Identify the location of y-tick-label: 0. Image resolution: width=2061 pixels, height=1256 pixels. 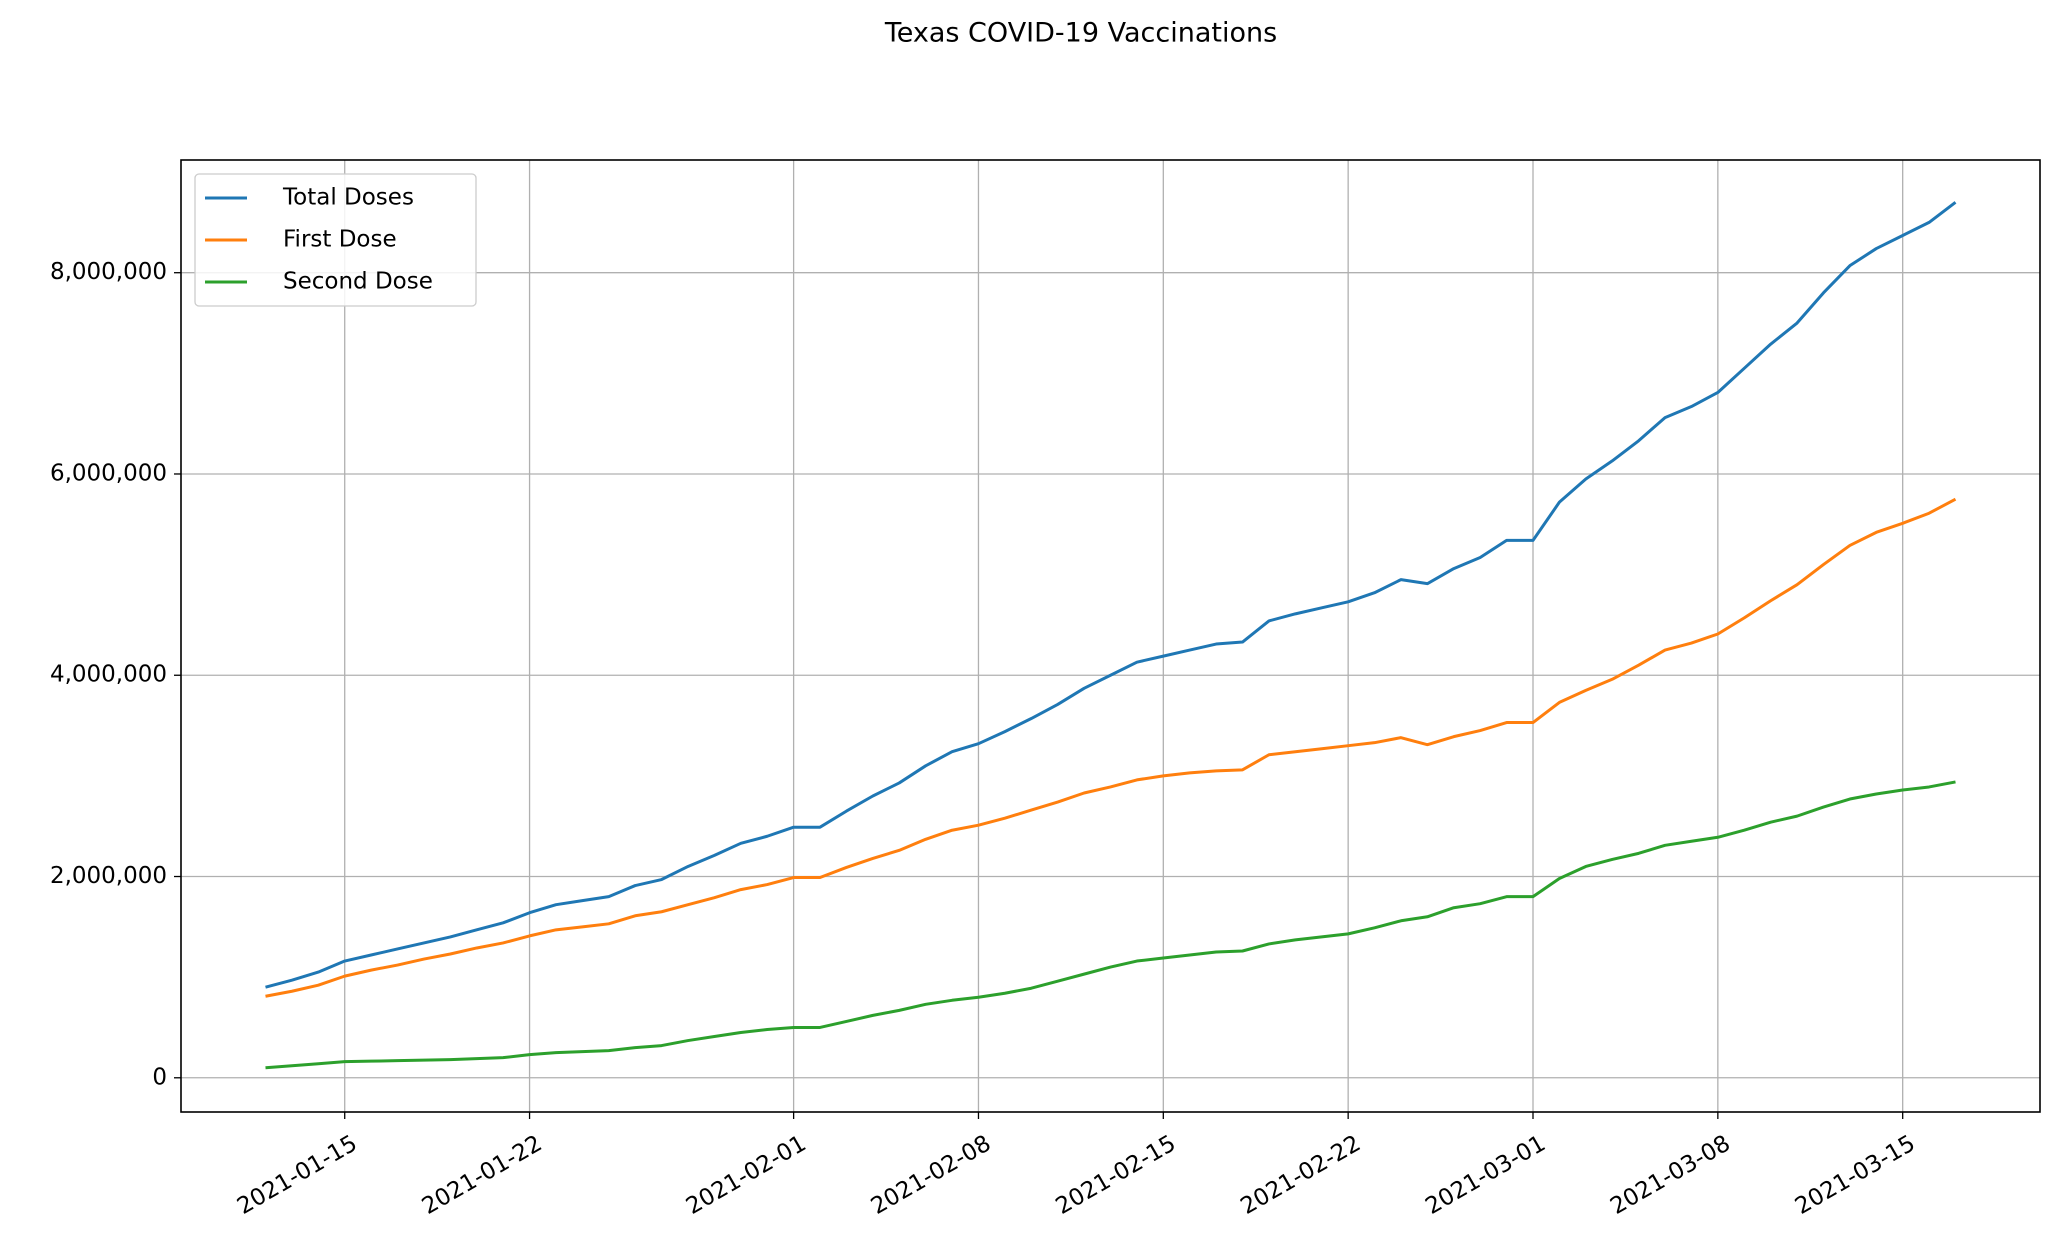
(159, 1077).